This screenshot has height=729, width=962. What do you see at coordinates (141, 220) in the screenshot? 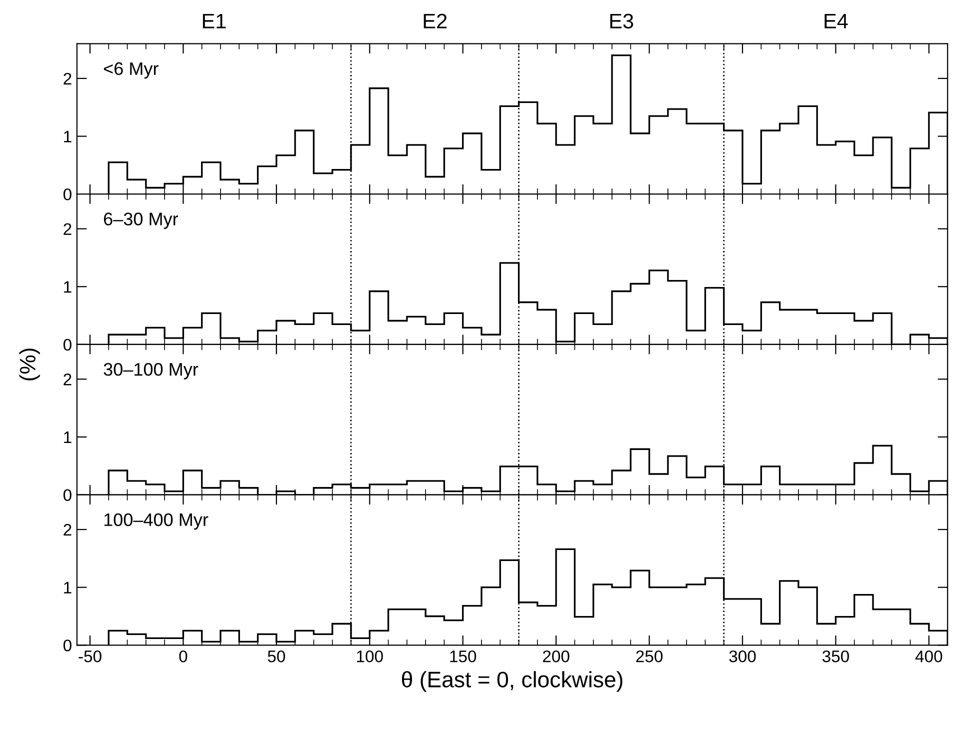
I see `annotation: 6–30 Myr` at bounding box center [141, 220].